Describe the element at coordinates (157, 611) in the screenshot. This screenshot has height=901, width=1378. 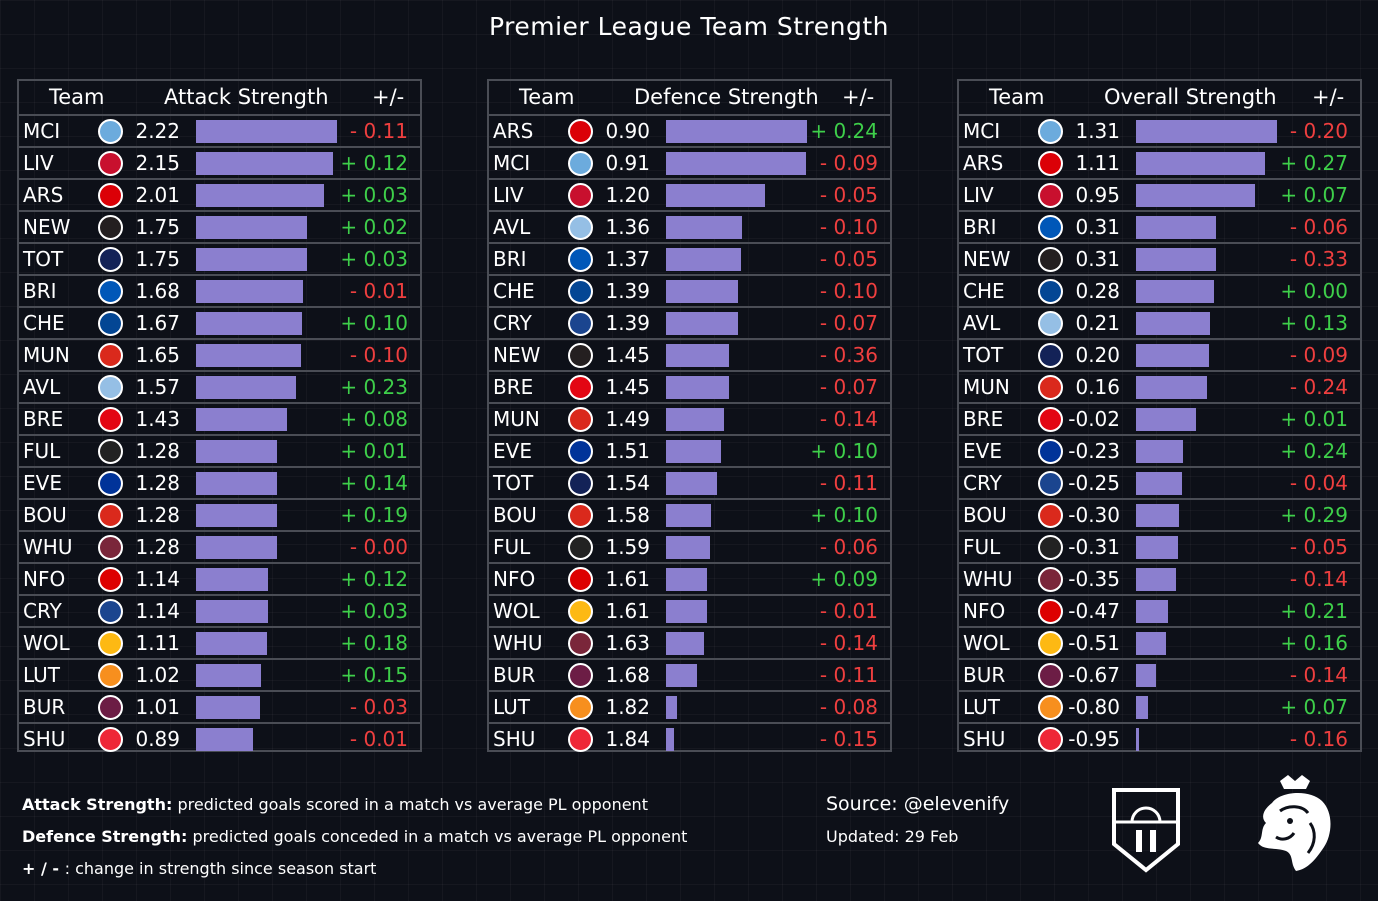
I see `strength-value: 1.14` at that location.